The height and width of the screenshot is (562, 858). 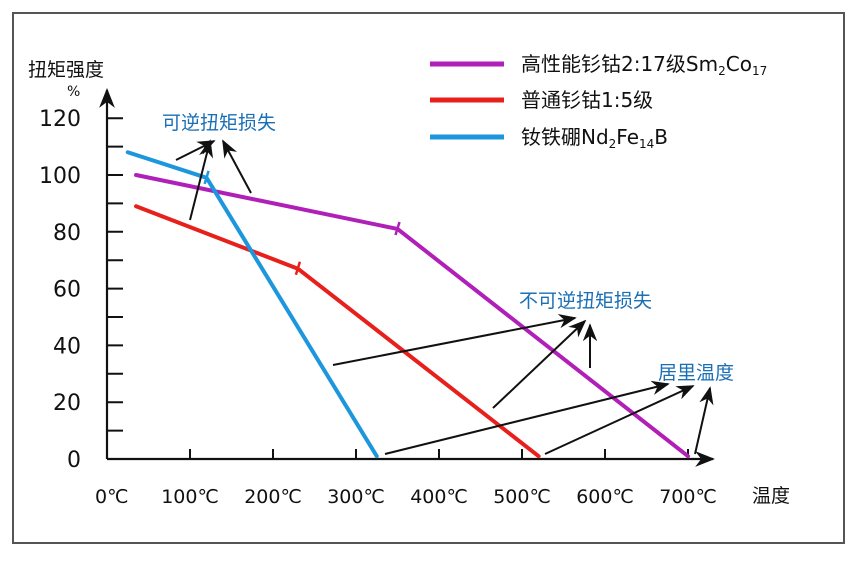 I want to click on series-knee-mark-ndfeb, so click(x=206, y=177).